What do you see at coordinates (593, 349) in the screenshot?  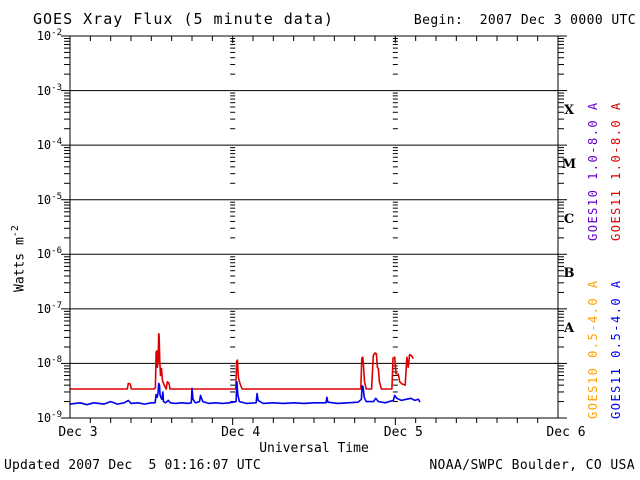 I see `legend-goes10-0-5-4-0-a: GOES10 0.5-4.0 A` at bounding box center [593, 349].